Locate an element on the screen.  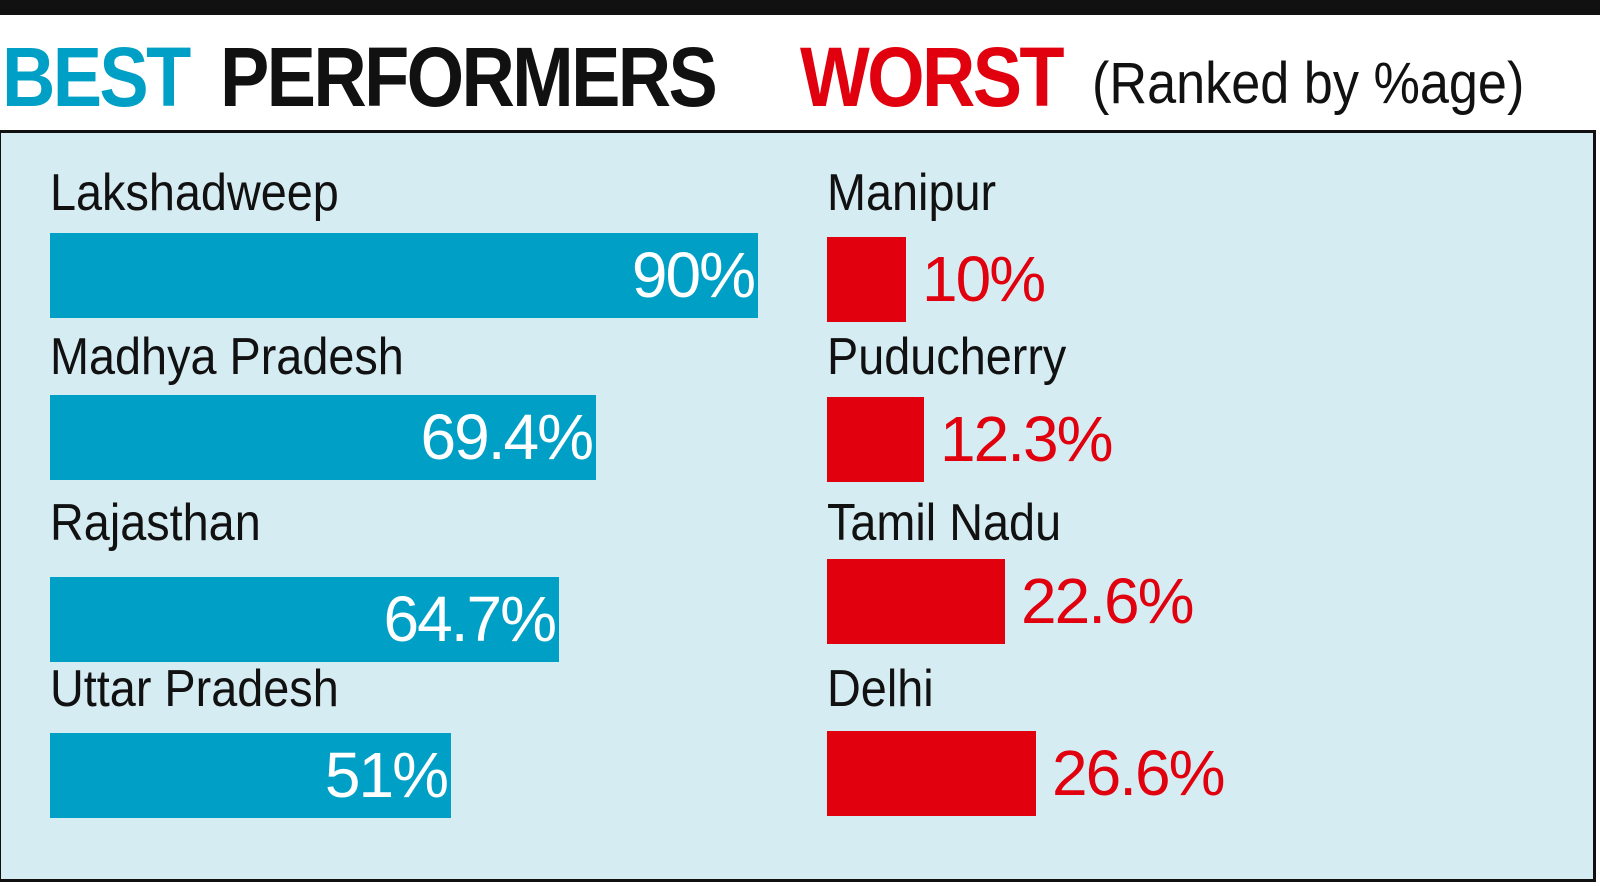
best-bar-madhya-pradesh is located at coordinates (323, 437).